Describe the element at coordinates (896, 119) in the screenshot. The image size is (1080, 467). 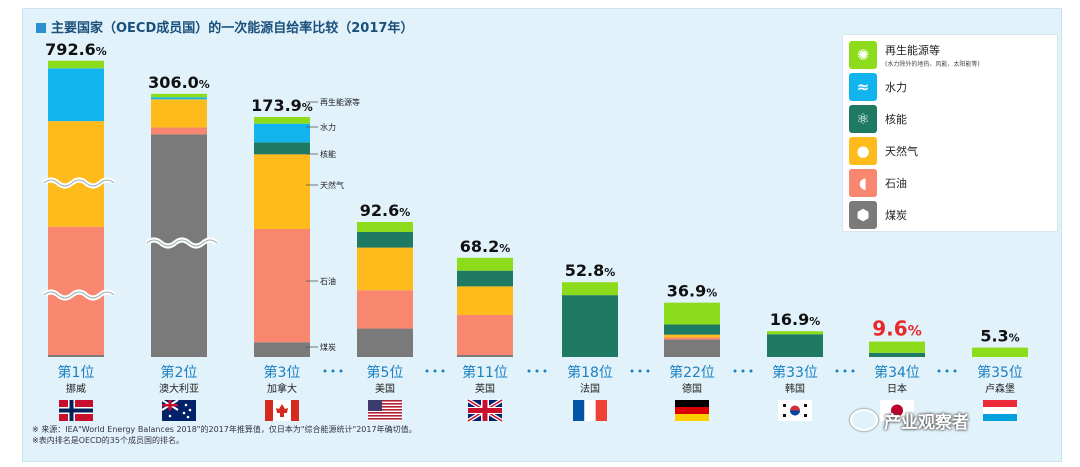
I see `legend-label: 核能` at that location.